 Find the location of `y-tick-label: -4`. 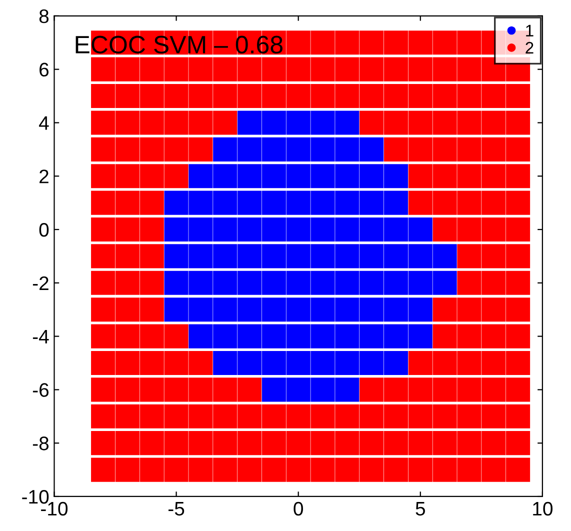

y-tick-label: -4 is located at coordinates (40, 337).